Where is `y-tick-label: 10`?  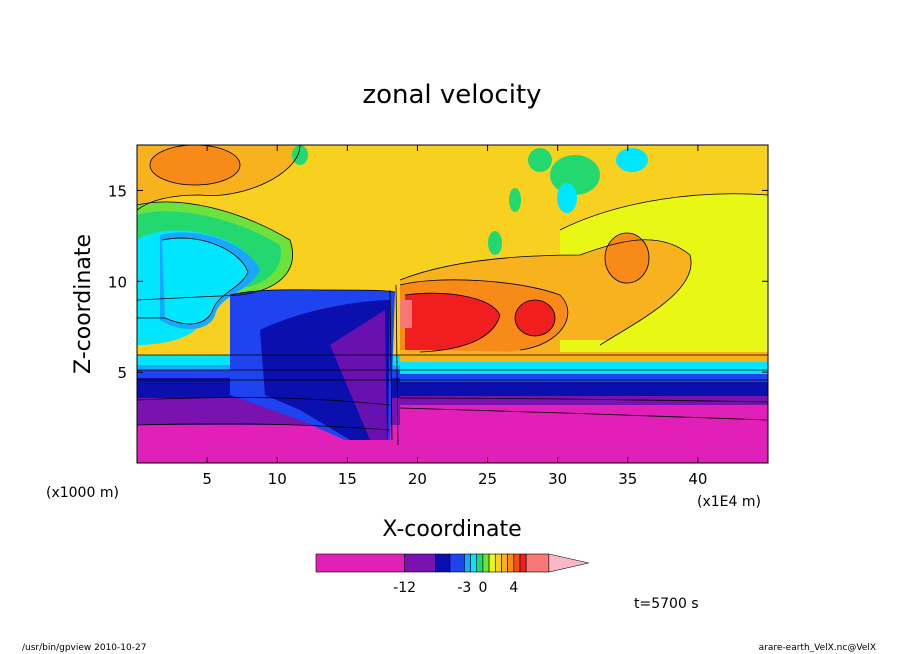 y-tick-label: 10 is located at coordinates (117, 282).